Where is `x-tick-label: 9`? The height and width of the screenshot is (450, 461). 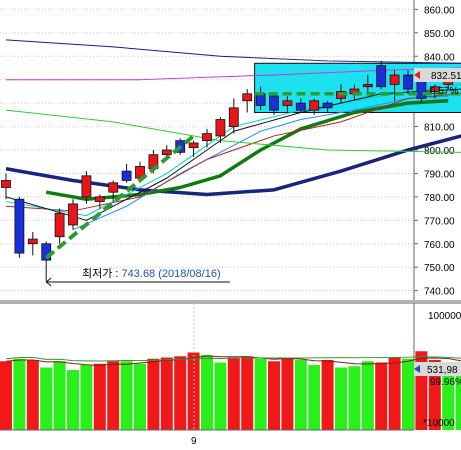
x-tick-label: 9 is located at coordinates (194, 441).